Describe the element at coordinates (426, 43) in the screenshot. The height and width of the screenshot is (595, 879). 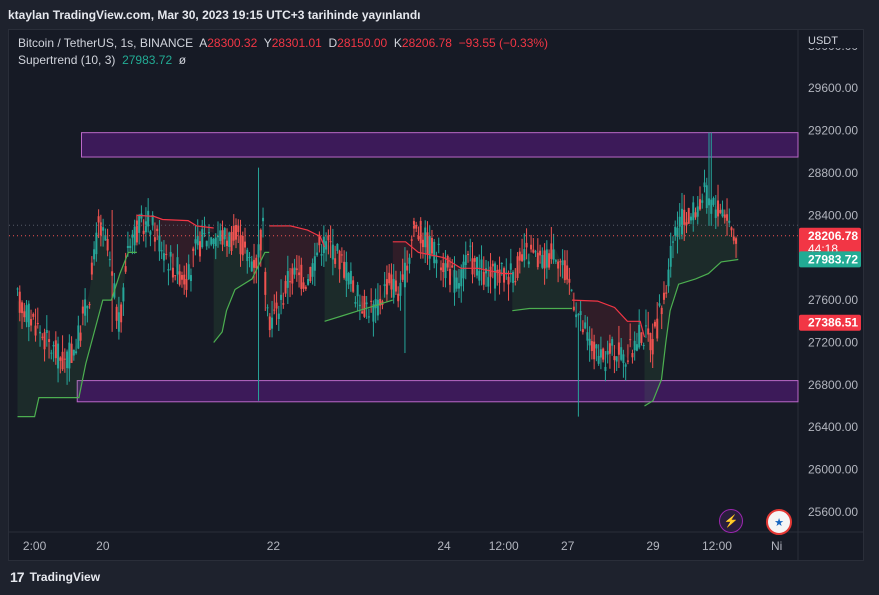
I see `close-value: 28206.78` at that location.